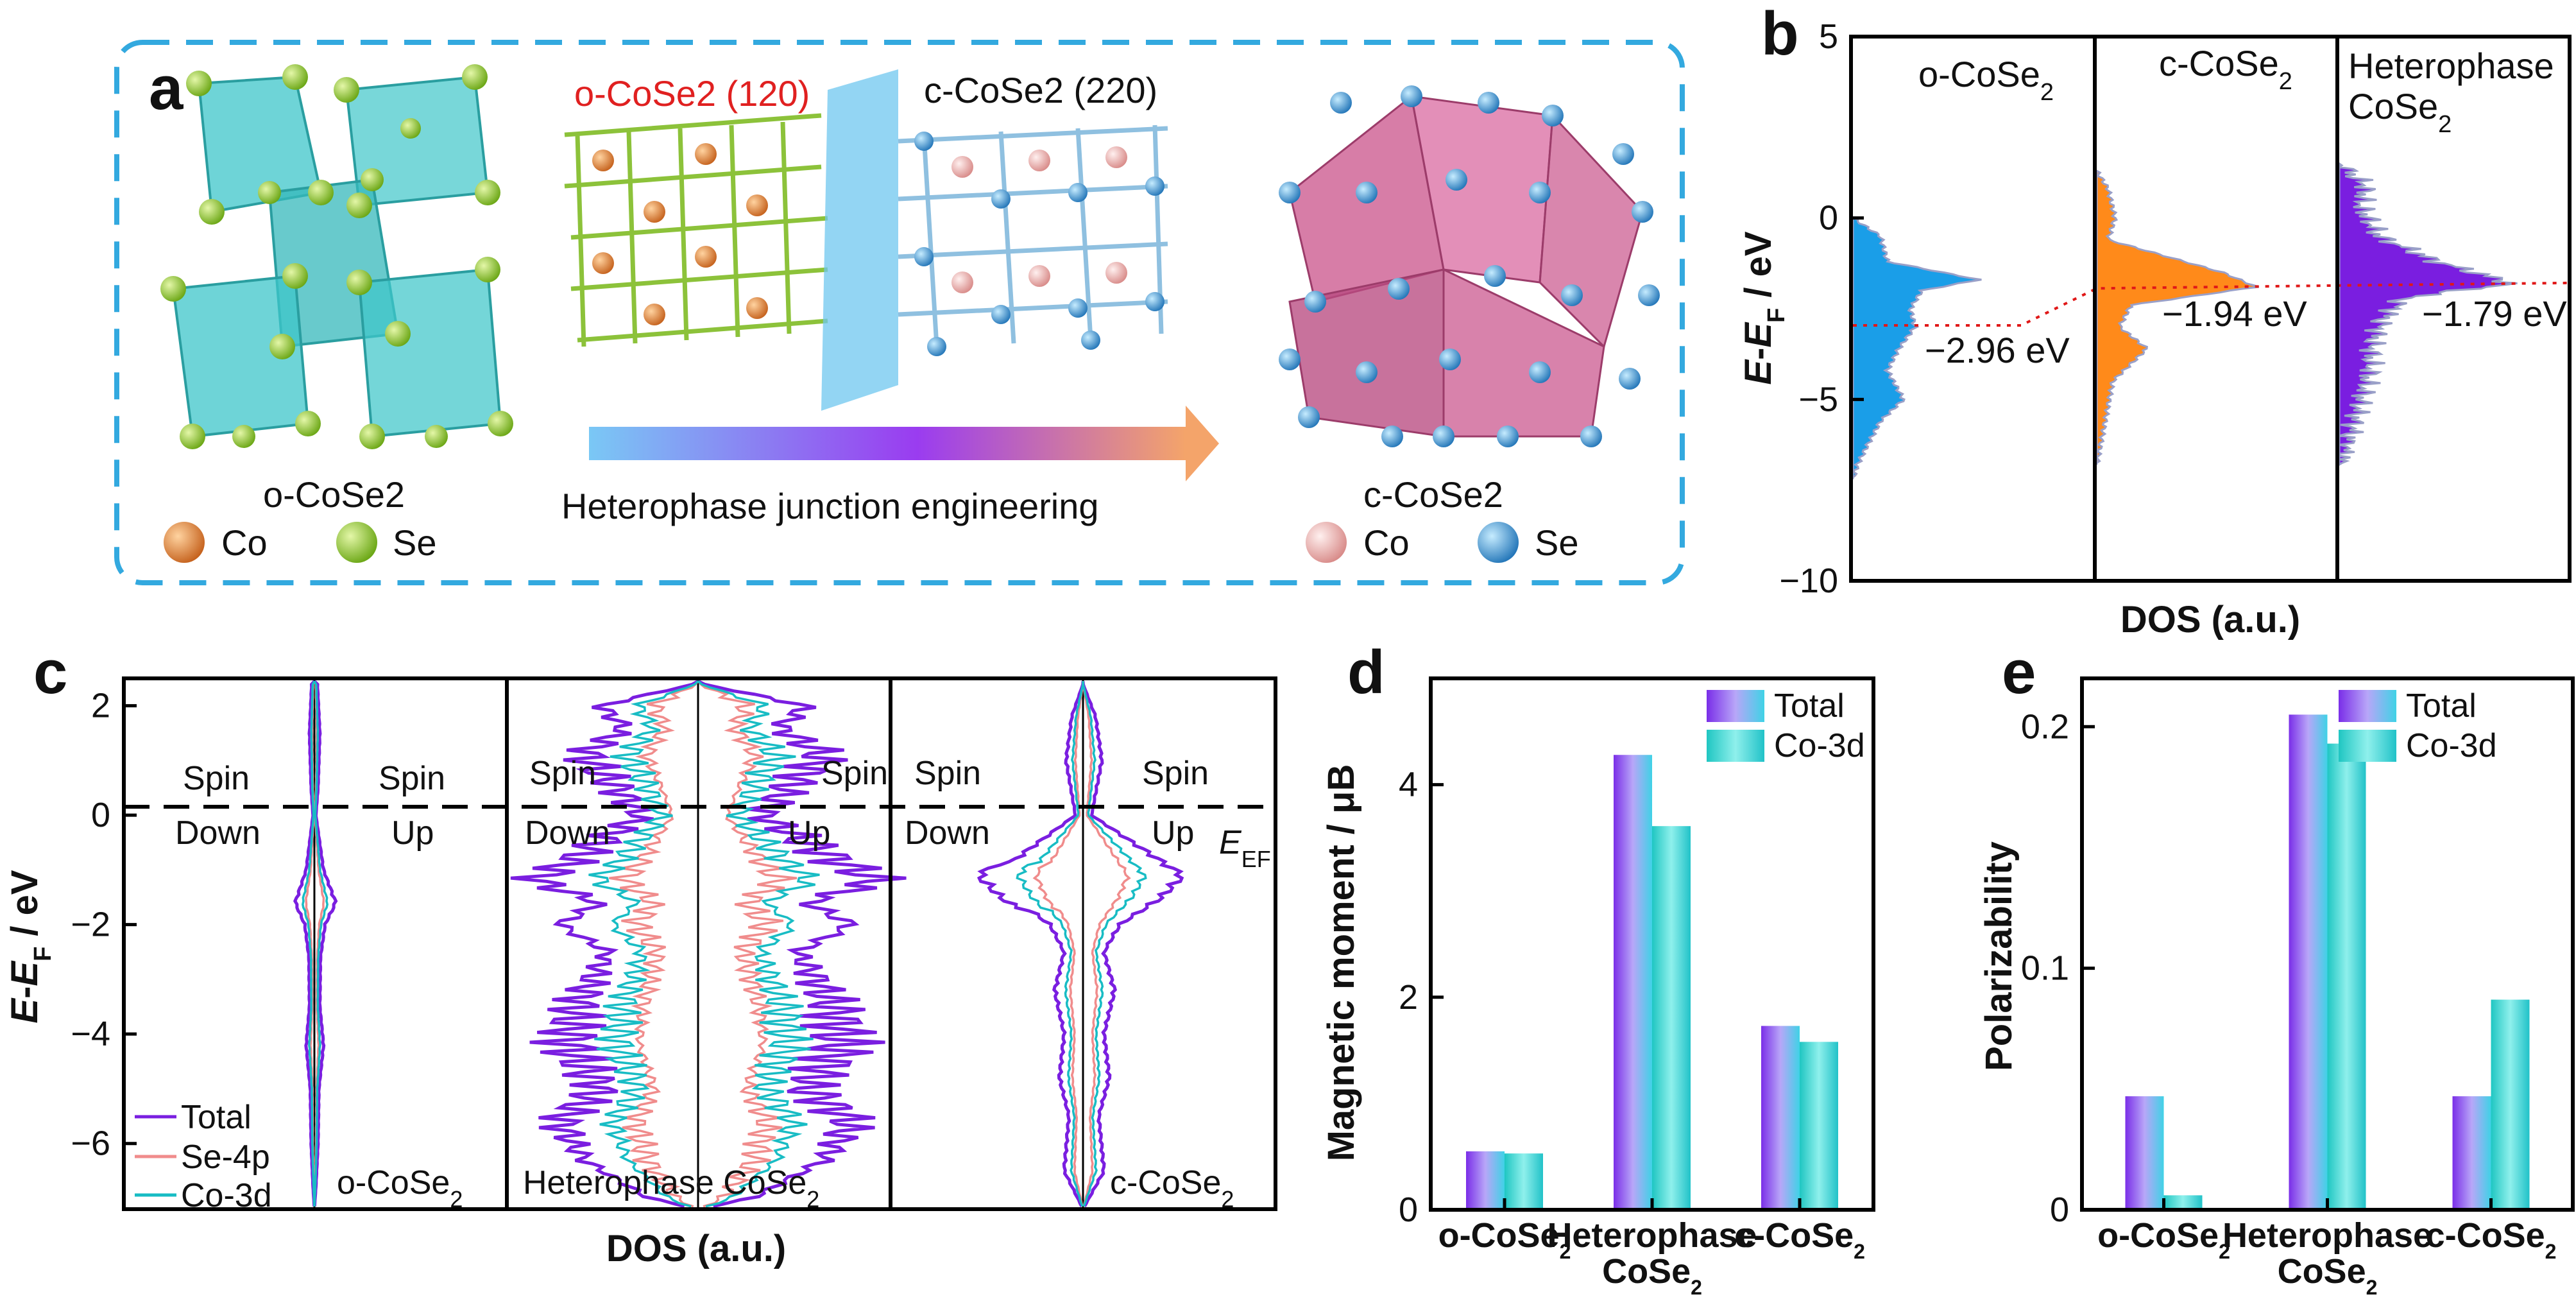  What do you see at coordinates (2451, 66) in the screenshot?
I see `b-subpanel-title: Heterophase` at bounding box center [2451, 66].